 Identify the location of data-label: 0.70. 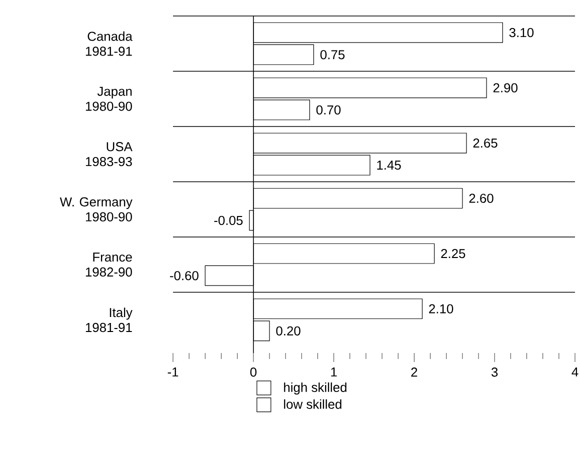
(328, 110).